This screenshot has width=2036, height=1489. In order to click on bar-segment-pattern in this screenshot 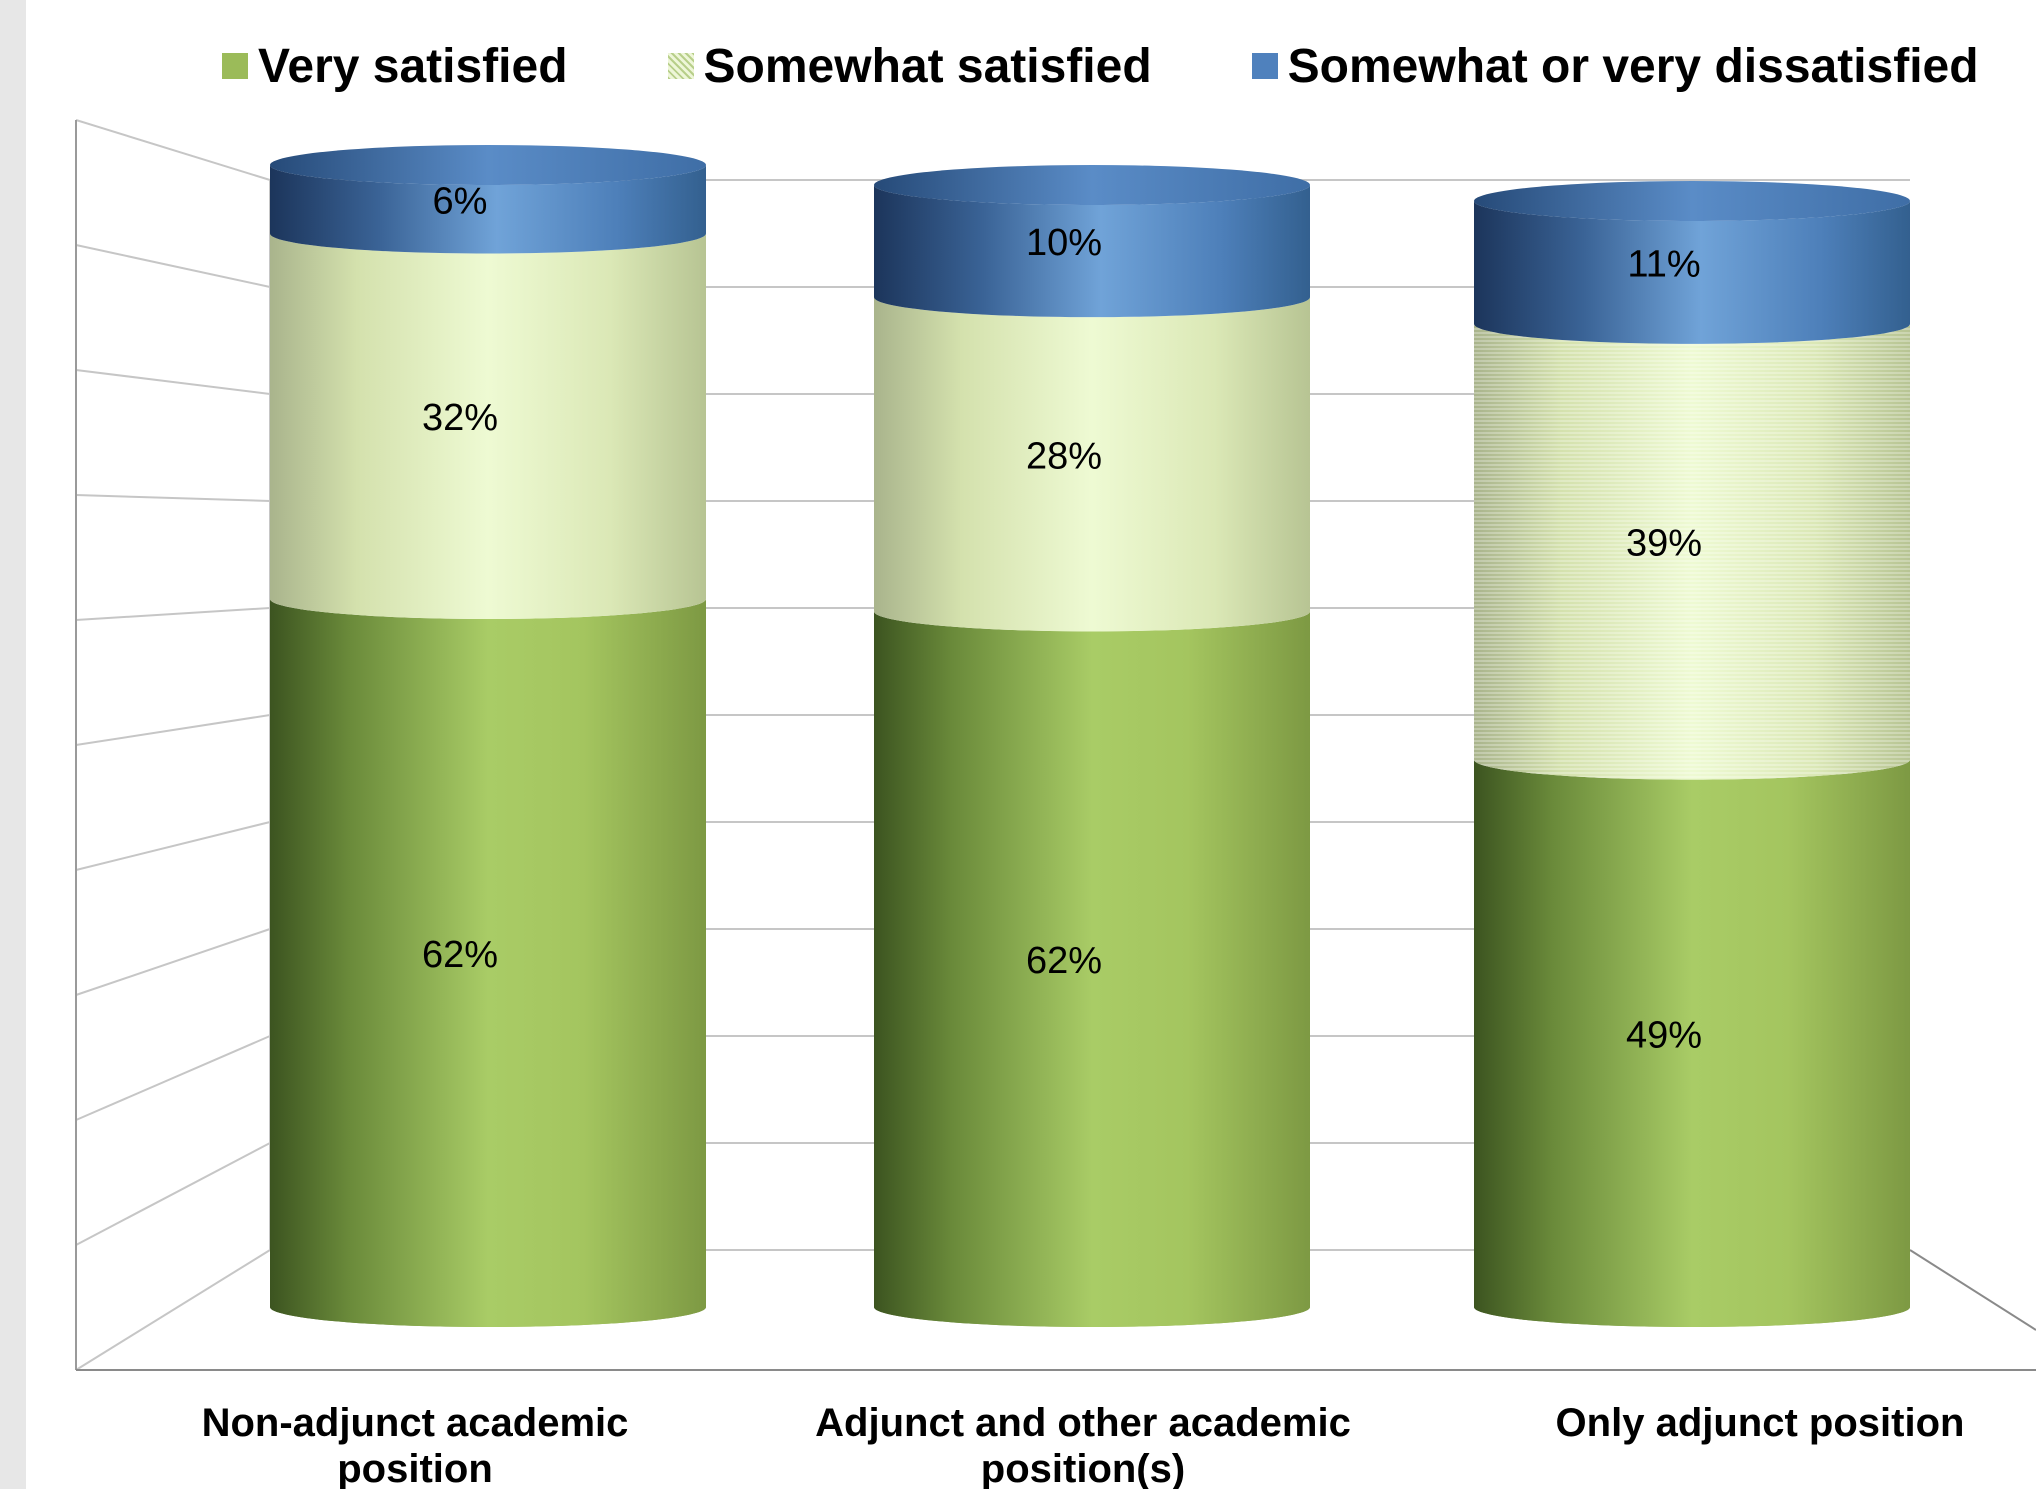, I will do `click(1692, 551)`.